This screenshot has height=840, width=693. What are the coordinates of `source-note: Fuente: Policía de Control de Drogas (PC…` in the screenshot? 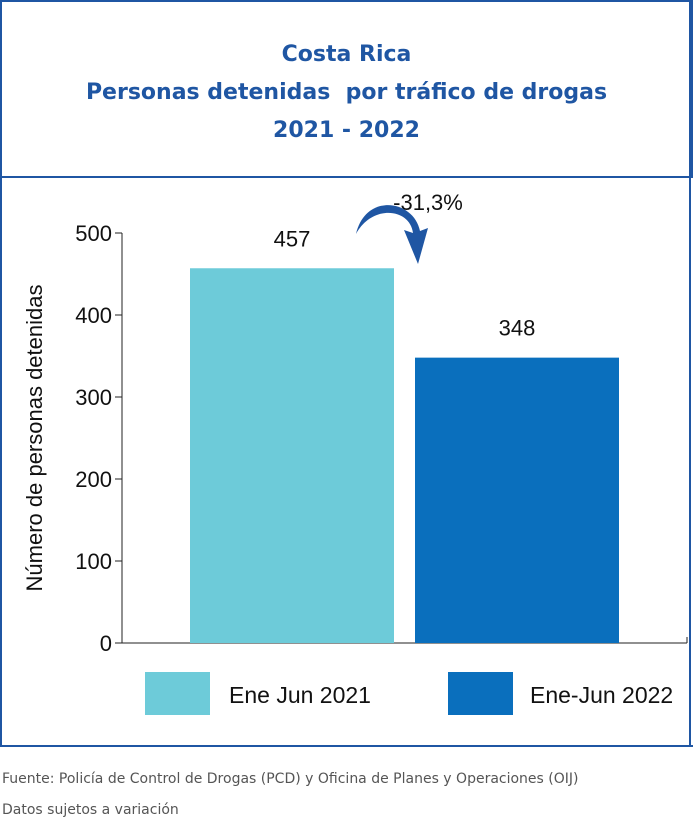 It's located at (290, 779).